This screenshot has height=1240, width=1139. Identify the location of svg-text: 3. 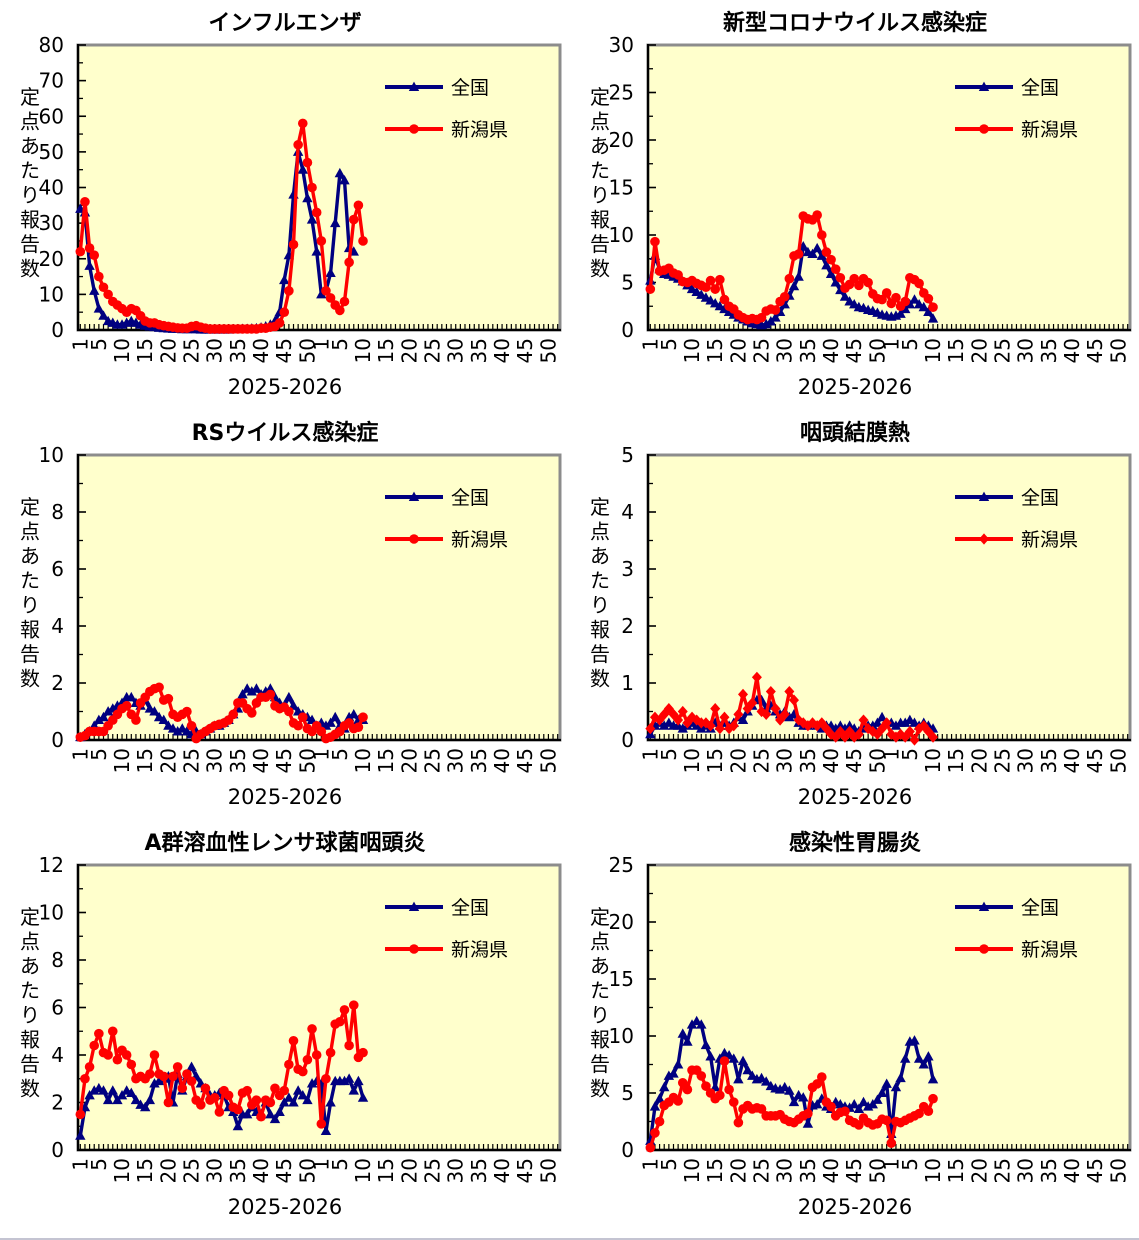
(627, 569).